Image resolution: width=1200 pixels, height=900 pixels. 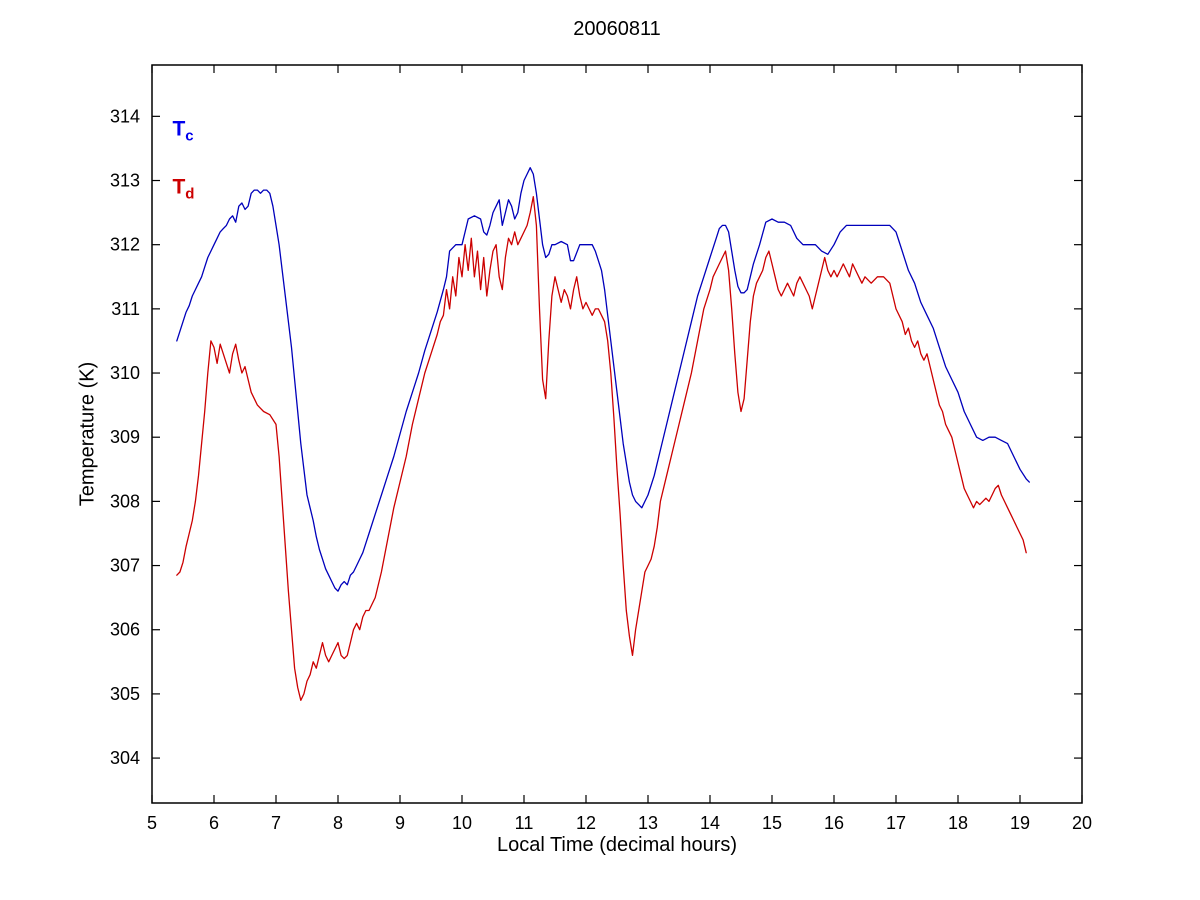 What do you see at coordinates (125, 758) in the screenshot?
I see `y-tick-label: 304` at bounding box center [125, 758].